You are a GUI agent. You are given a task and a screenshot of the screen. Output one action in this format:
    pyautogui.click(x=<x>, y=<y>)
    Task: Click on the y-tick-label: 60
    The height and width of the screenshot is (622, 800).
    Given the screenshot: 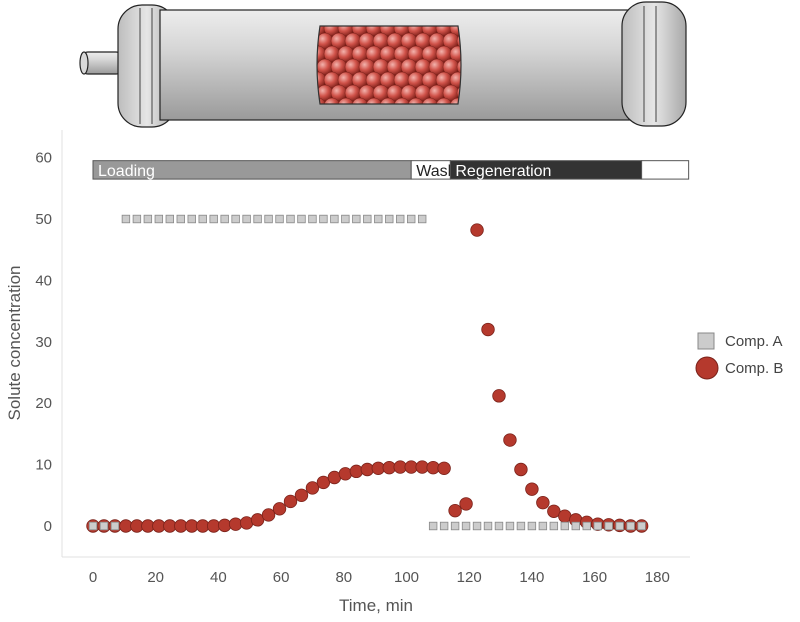 What is the action you would take?
    pyautogui.click(x=43, y=158)
    